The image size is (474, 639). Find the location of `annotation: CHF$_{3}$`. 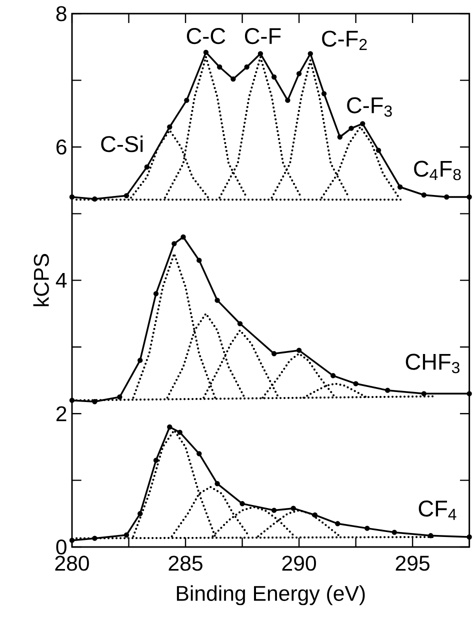

annotation: CHF$_{3}$ is located at coordinates (433, 364).